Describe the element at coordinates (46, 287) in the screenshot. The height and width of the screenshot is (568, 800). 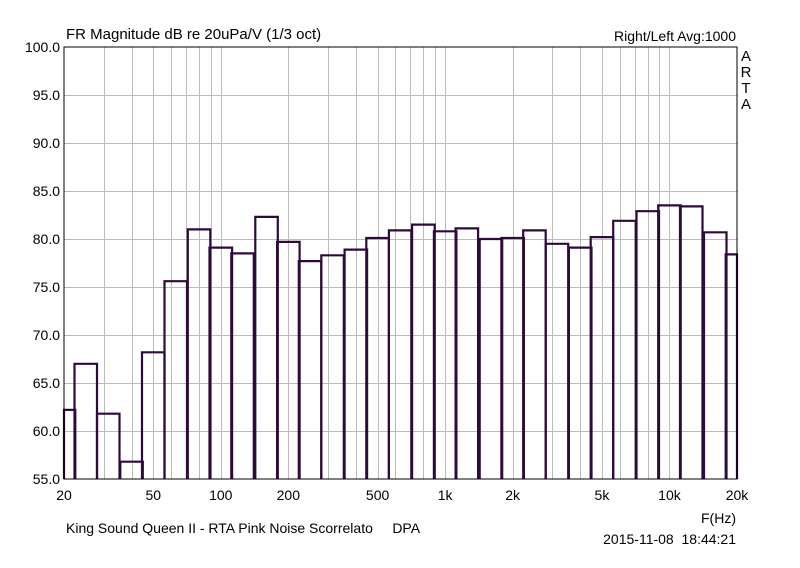
I see `y-tick-label: 75.0` at that location.